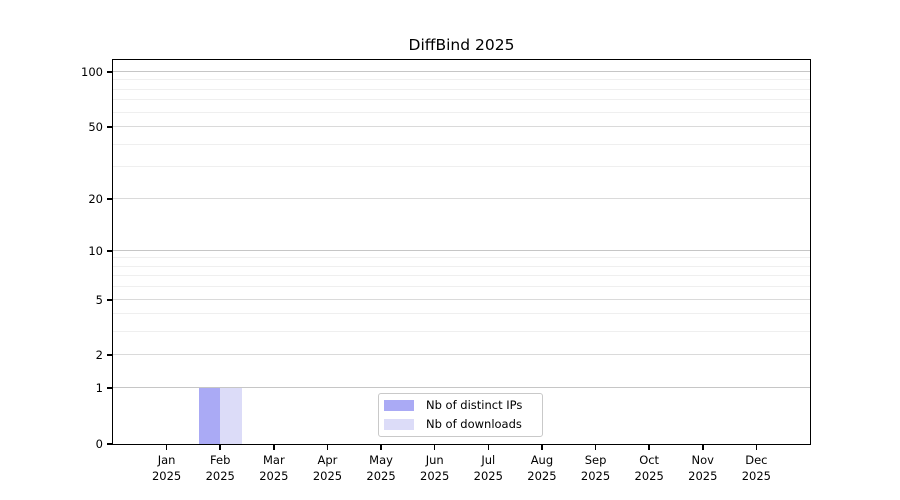 This screenshot has height=500, width=900. I want to click on legend-label-distinct-ips: Nb of distinct IPs, so click(474, 405).